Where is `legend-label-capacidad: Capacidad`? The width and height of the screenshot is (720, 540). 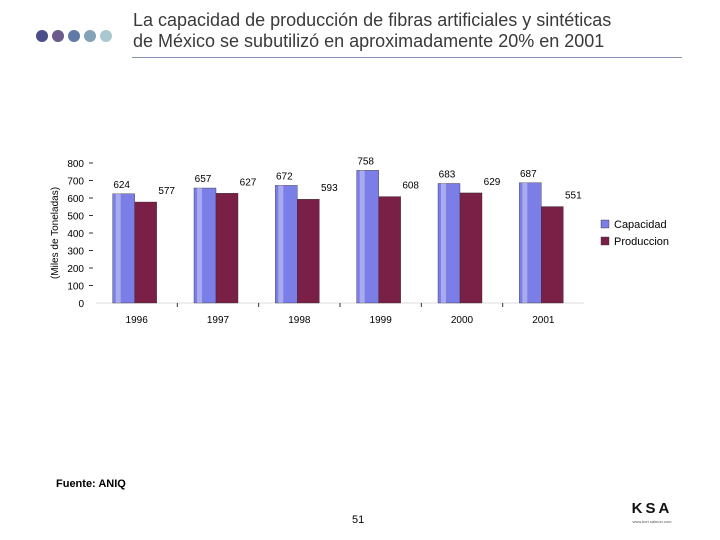 legend-label-capacidad: Capacidad is located at coordinates (640, 225).